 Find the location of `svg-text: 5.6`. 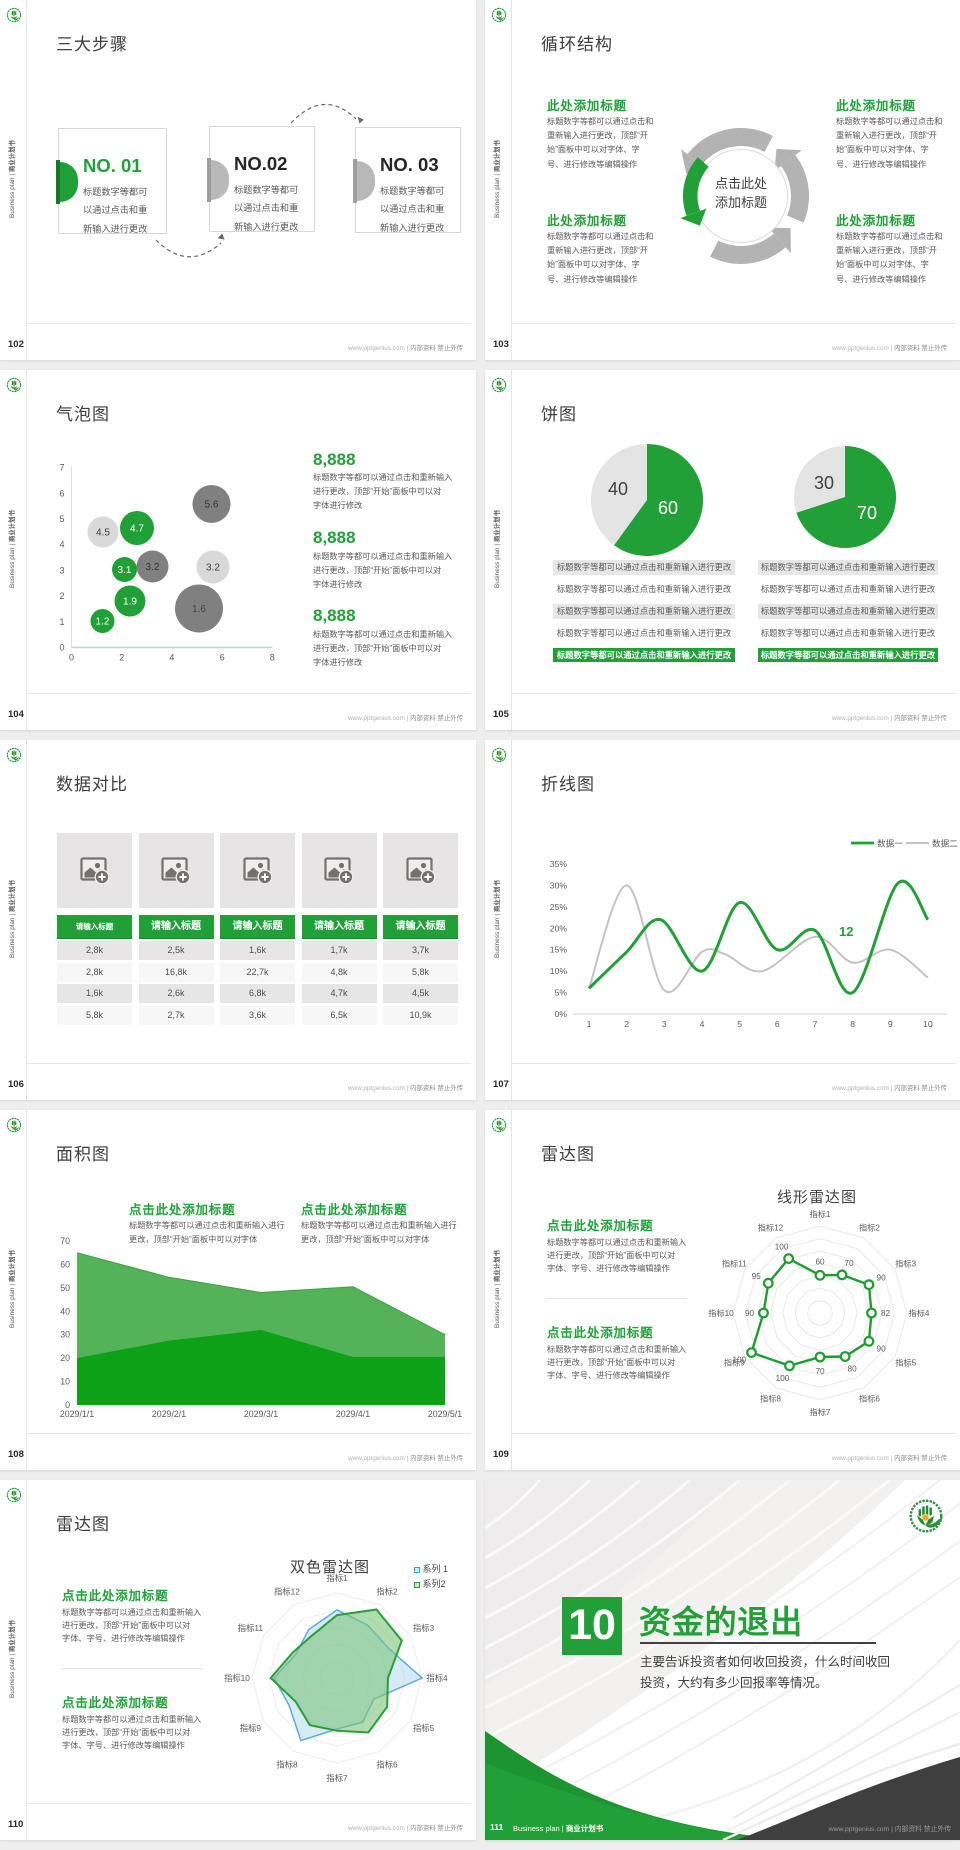

svg-text: 5.6 is located at coordinates (212, 505).